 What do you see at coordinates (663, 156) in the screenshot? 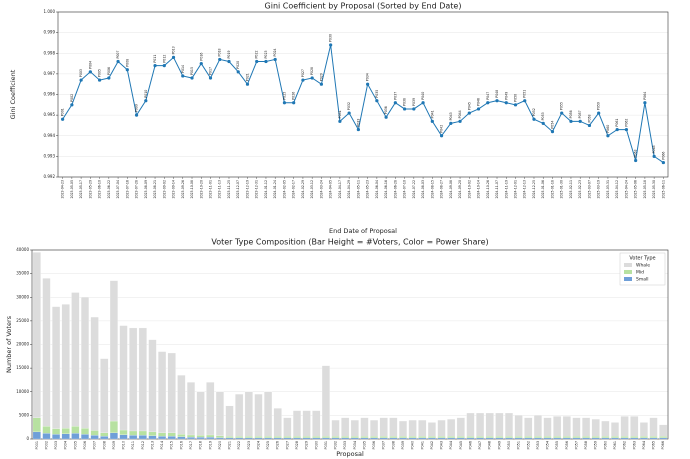
I see `point-label: P066` at bounding box center [663, 156].